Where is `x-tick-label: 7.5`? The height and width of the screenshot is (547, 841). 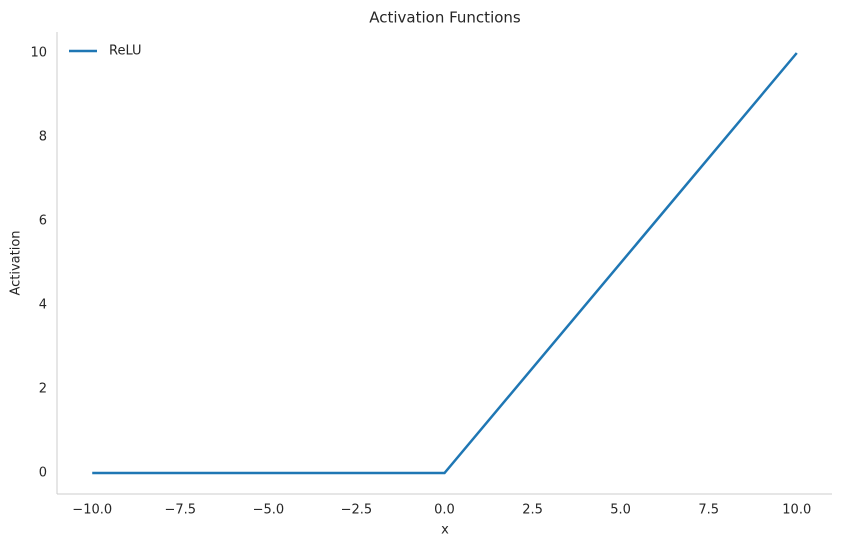
x-tick-label: 7.5 is located at coordinates (708, 510).